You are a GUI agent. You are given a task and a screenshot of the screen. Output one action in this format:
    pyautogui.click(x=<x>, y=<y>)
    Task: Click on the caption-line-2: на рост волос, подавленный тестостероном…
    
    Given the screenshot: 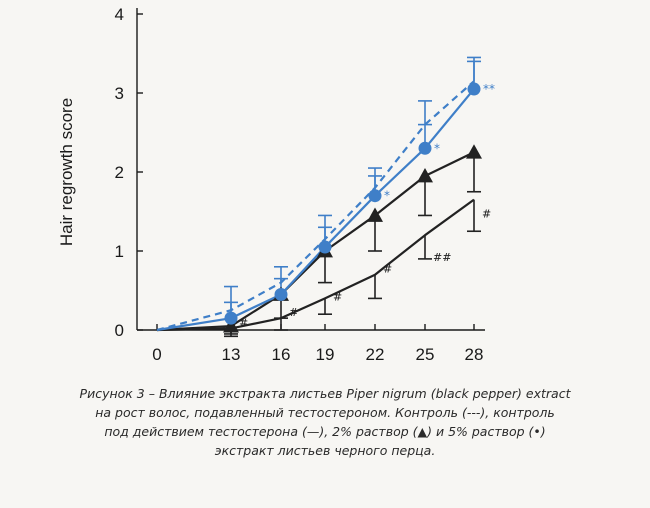 What is the action you would take?
    pyautogui.click(x=325, y=412)
    